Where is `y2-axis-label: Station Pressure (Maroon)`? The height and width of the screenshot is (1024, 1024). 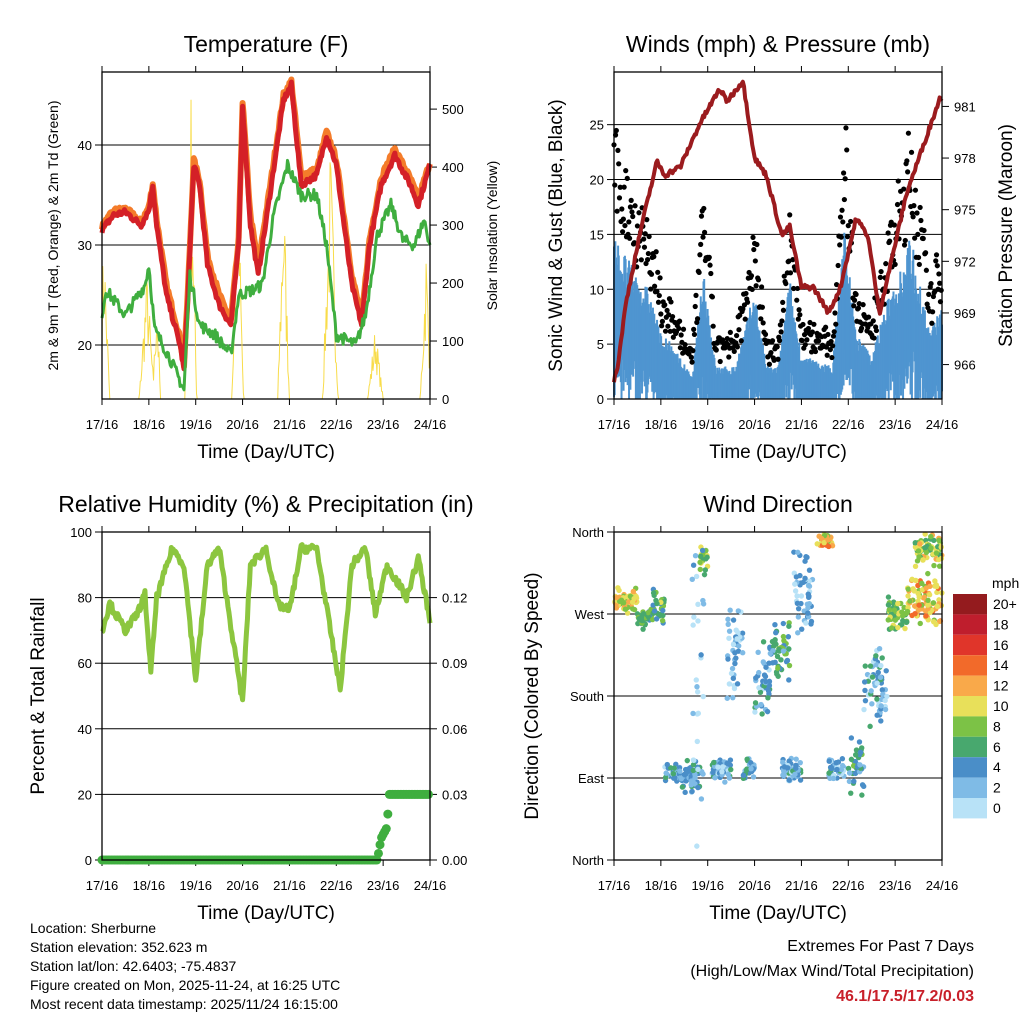
y2-axis-label: Station Pressure (Maroon) is located at coordinates (1006, 235).